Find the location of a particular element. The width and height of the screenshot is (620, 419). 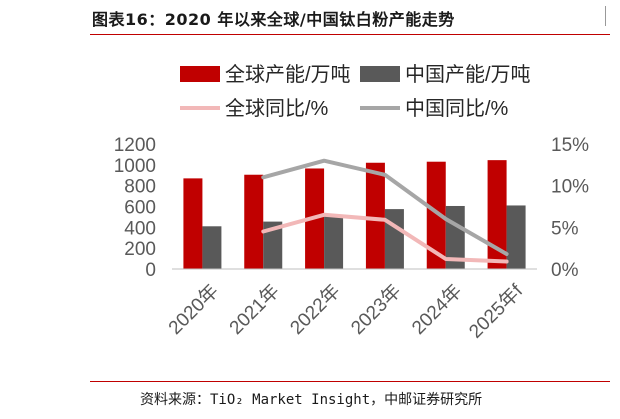

bars is located at coordinates (354, 214).